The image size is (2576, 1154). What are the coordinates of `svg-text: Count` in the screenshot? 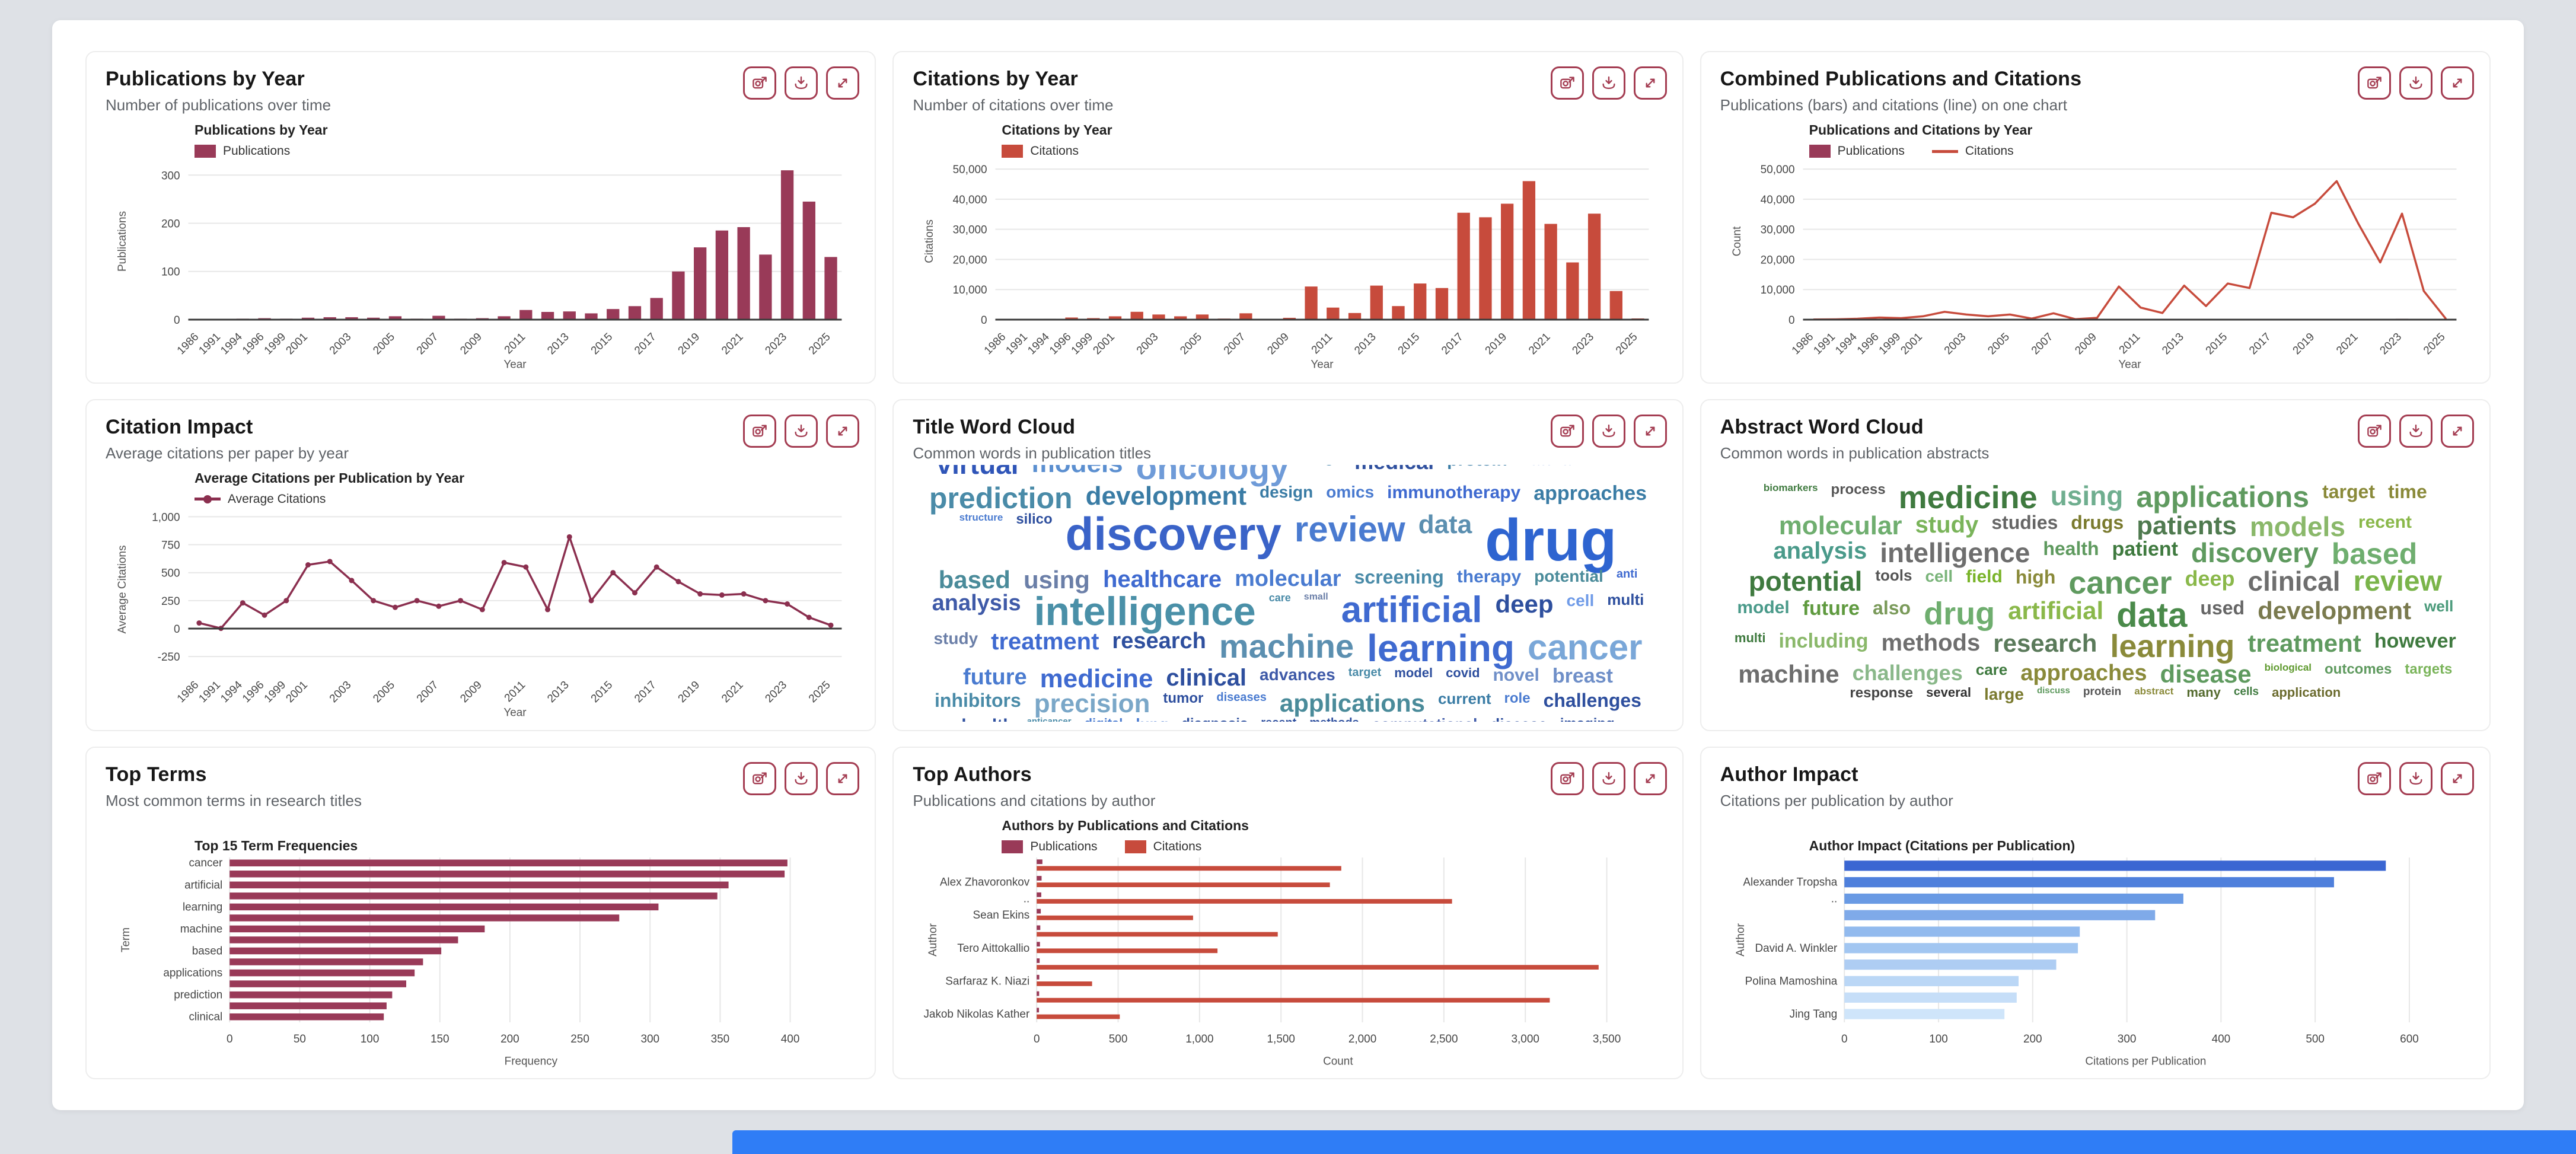 It's located at (1338, 1062).